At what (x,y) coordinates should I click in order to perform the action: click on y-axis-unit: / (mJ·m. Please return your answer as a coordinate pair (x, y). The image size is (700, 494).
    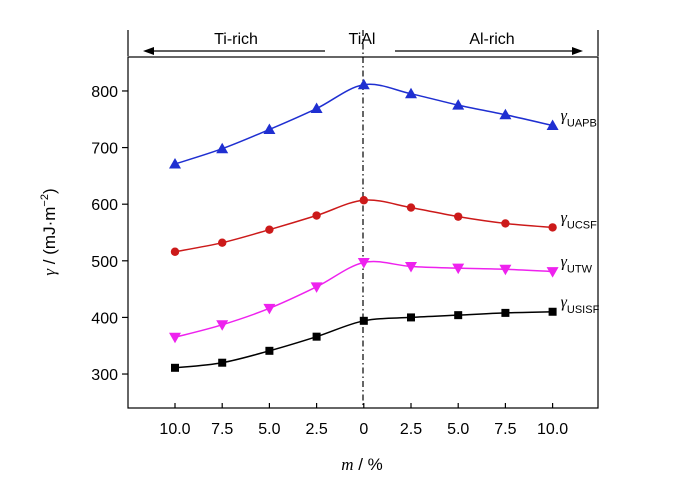
    Looking at the image, I should click on (49, 238).